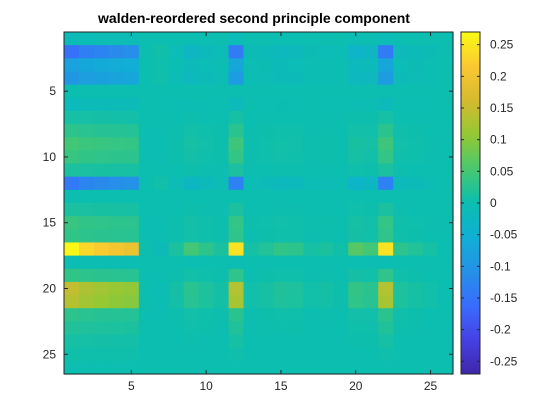 This screenshot has width=560, height=420. I want to click on colorbar-tick-label: -0.25, so click(504, 361).